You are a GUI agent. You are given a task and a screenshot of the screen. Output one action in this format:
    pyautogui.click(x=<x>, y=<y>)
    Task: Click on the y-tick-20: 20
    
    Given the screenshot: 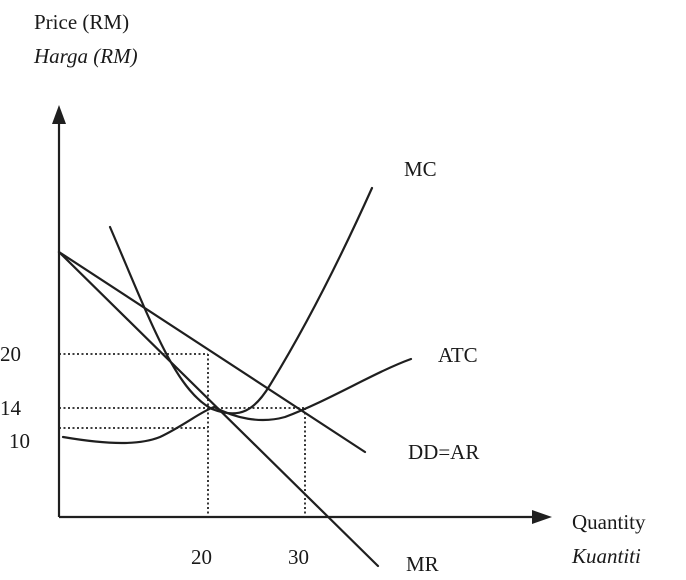 What is the action you would take?
    pyautogui.click(x=10, y=354)
    